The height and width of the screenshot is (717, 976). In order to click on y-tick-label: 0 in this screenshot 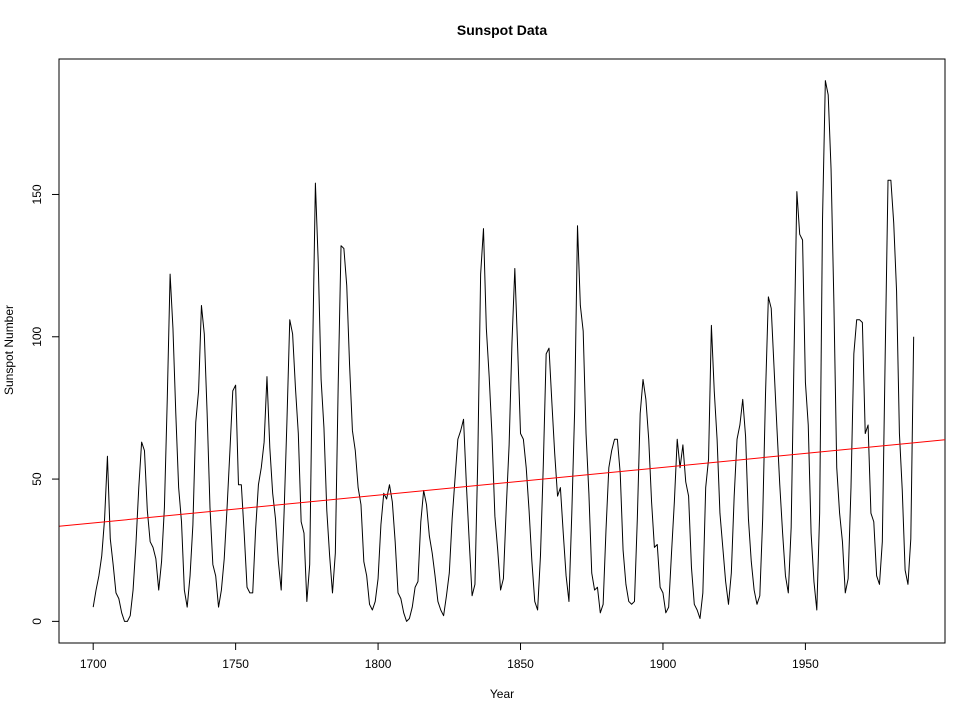, I will do `click(37, 621)`.